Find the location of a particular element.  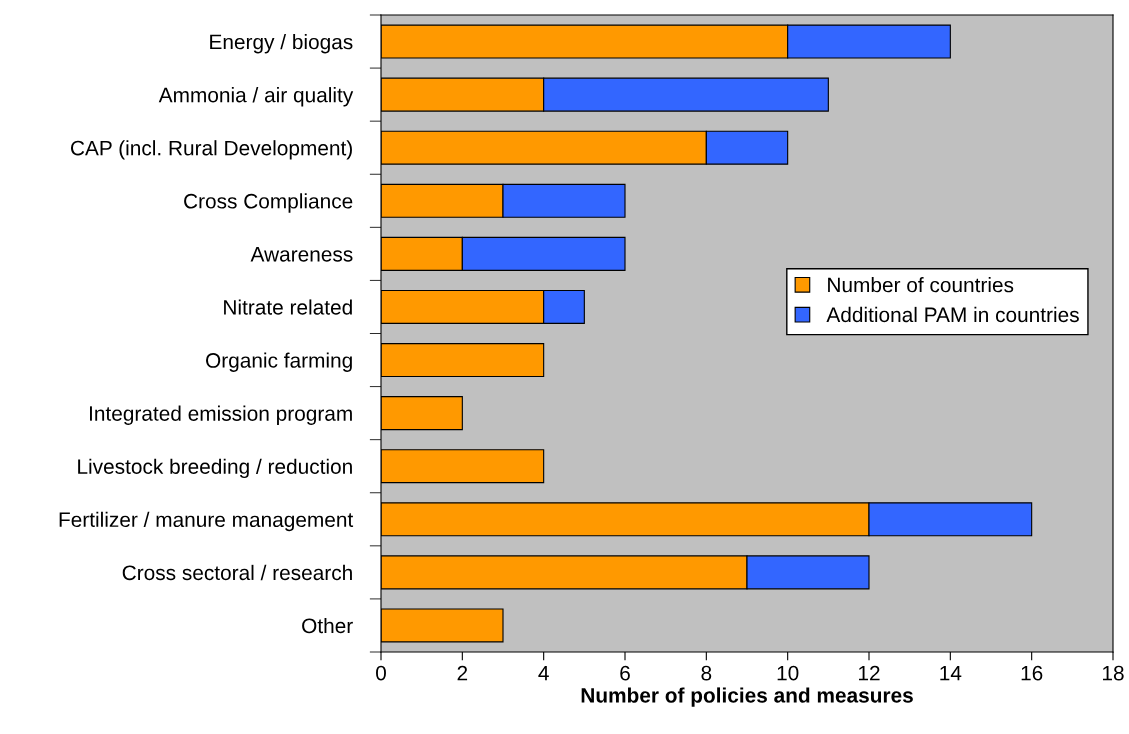

x-tick-label: 4 is located at coordinates (543, 673).